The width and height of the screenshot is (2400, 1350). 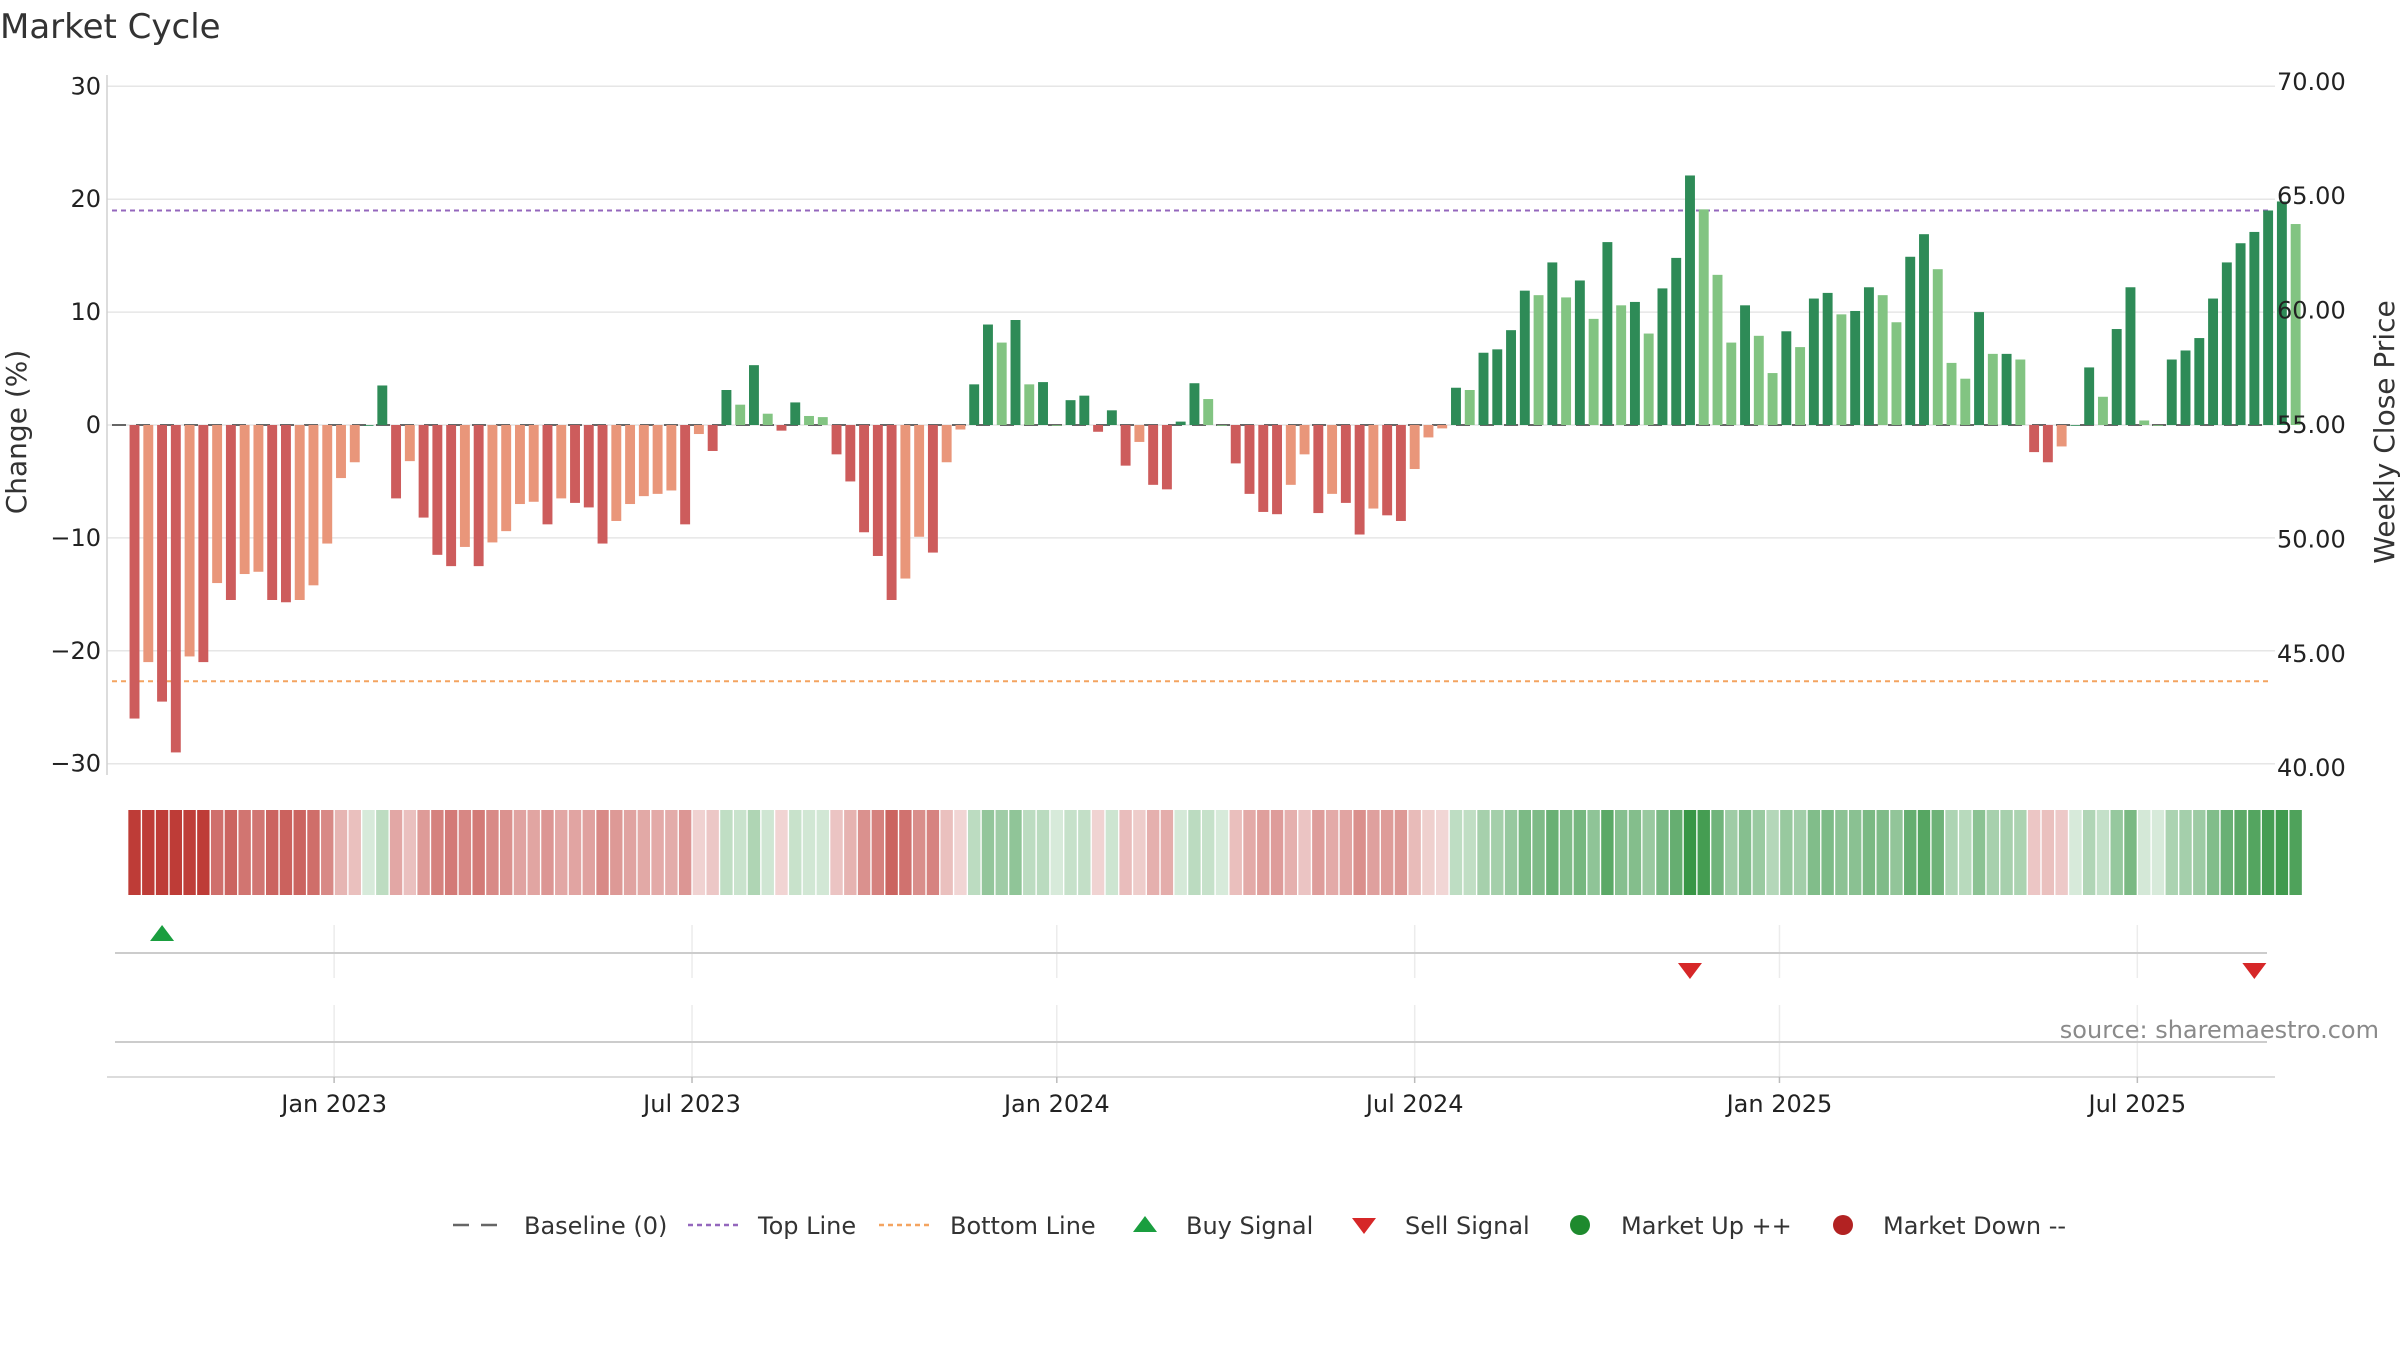 What do you see at coordinates (595, 1226) in the screenshot?
I see `legend-baseline-label: Baseline (0)` at bounding box center [595, 1226].